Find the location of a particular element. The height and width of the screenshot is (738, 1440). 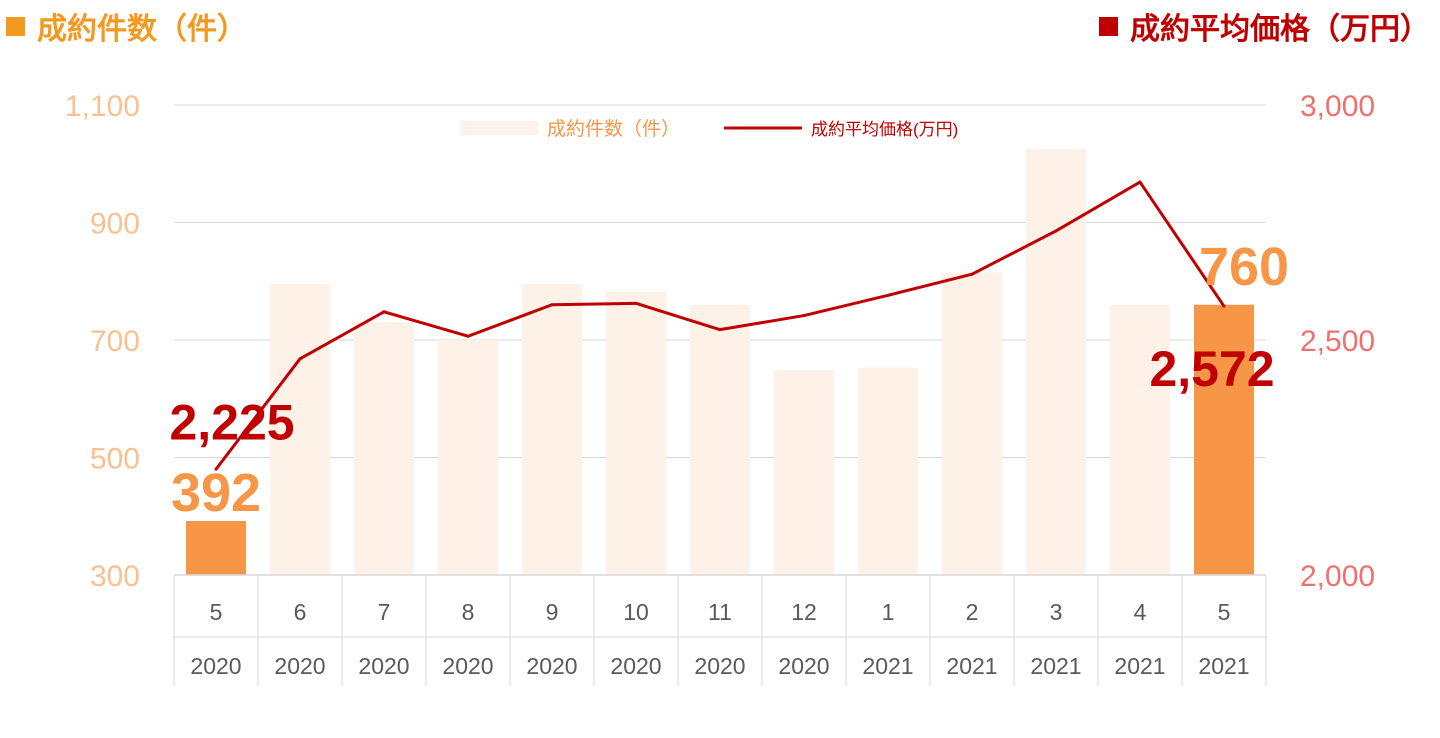

legend-line-label: 成約平均価格(万円) is located at coordinates (884, 129).